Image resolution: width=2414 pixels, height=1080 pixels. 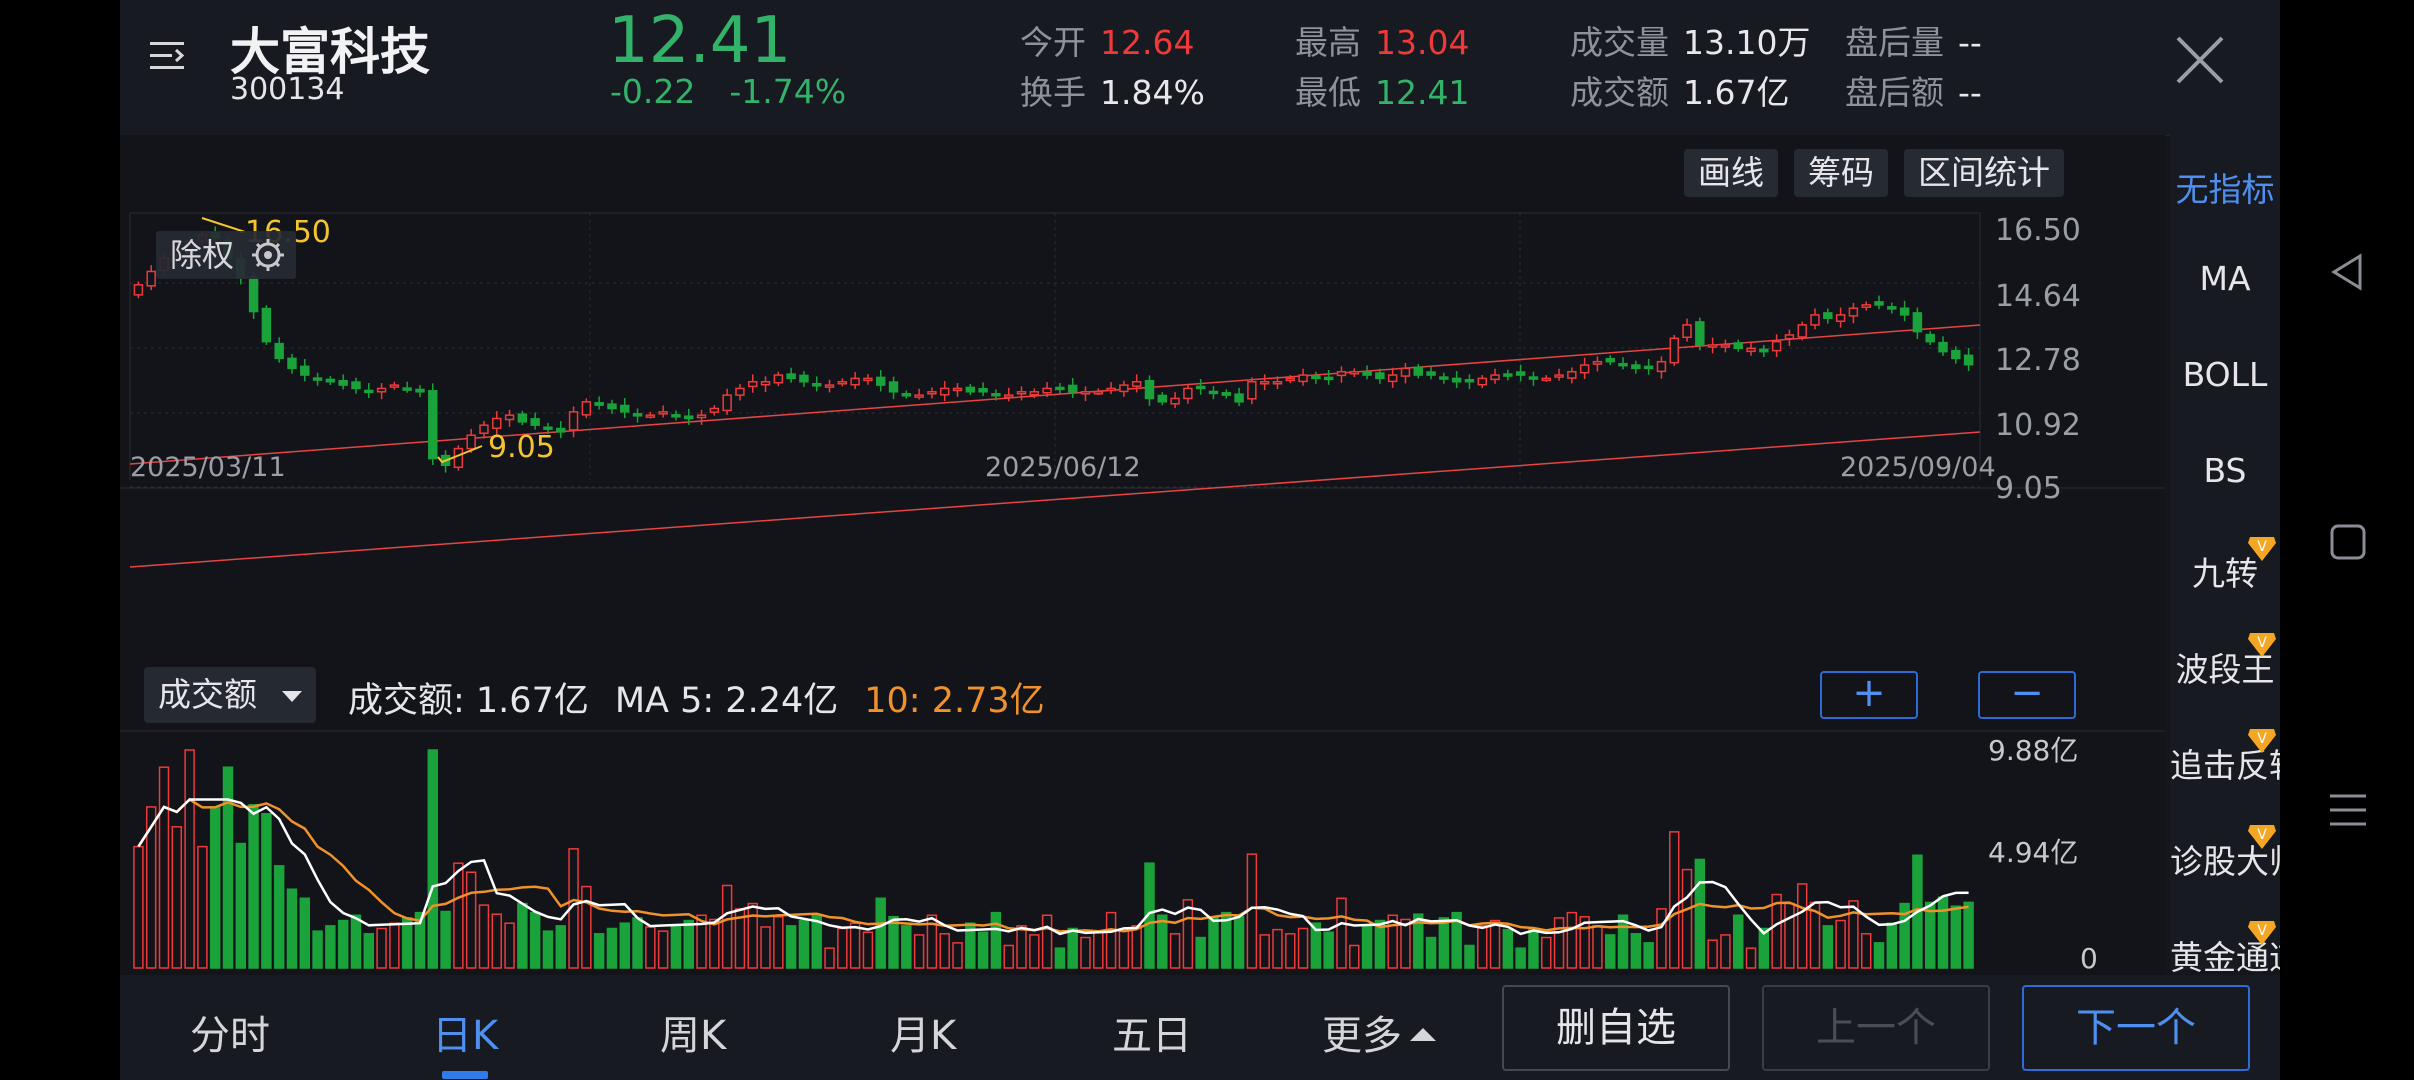 I want to click on indicator-none: 无指标, so click(x=2225, y=189).